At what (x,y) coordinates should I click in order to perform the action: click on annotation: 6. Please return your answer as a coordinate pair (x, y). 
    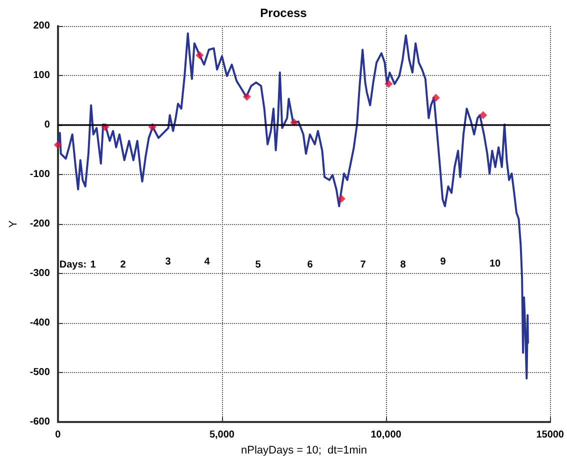
    Looking at the image, I should click on (310, 265).